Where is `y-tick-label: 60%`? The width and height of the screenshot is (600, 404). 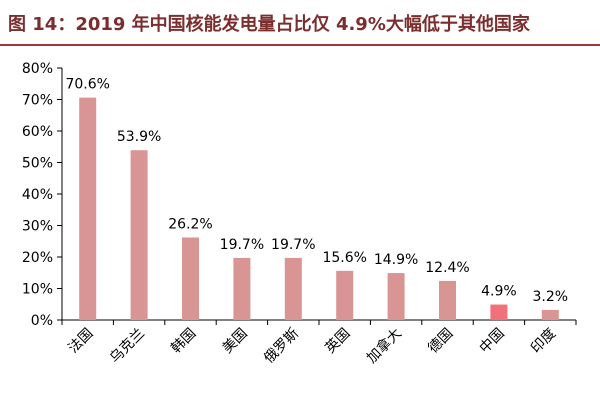
y-tick-label: 60% is located at coordinates (37, 132).